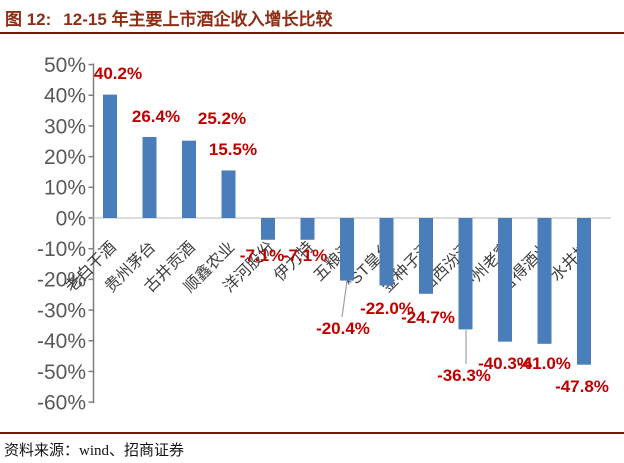 This screenshot has height=463, width=624. I want to click on y-tick-label: -60%, so click(61, 402).